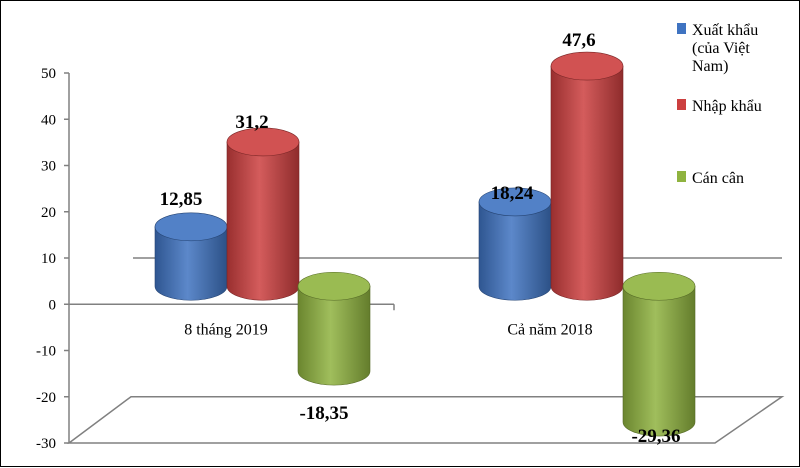  What do you see at coordinates (721, 48) in the screenshot?
I see `legend-label: (của Việt` at bounding box center [721, 48].